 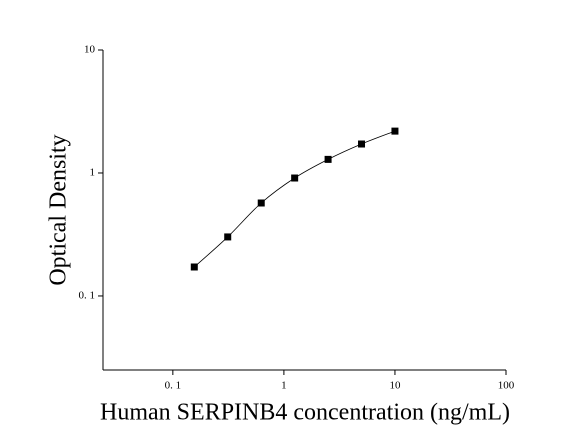 I want to click on fit-curve, so click(x=295, y=199).